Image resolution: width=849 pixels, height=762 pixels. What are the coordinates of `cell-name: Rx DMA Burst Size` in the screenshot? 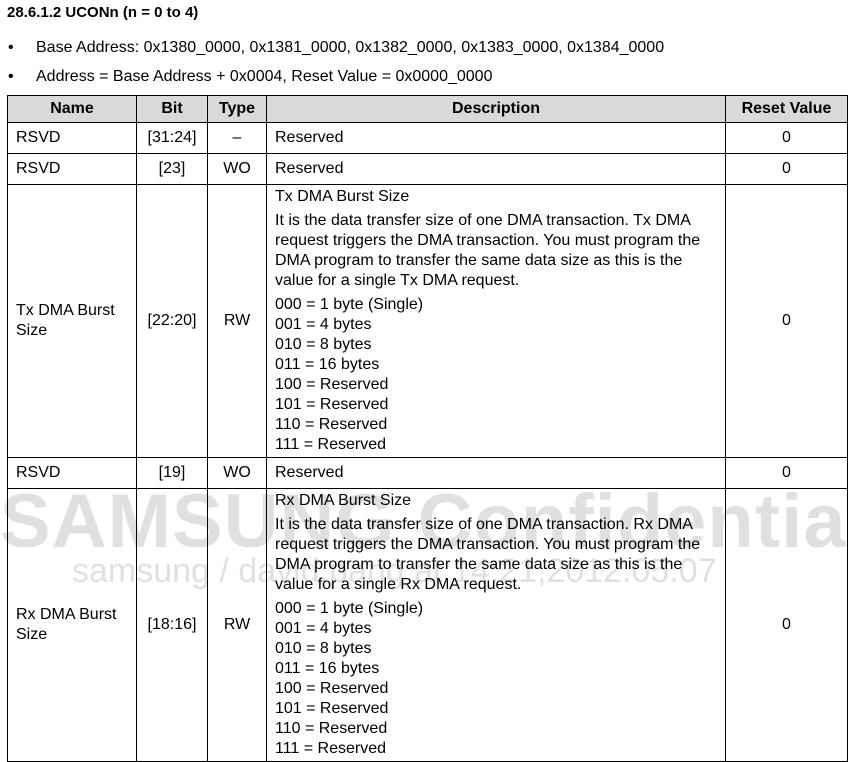 It's located at (72, 625).